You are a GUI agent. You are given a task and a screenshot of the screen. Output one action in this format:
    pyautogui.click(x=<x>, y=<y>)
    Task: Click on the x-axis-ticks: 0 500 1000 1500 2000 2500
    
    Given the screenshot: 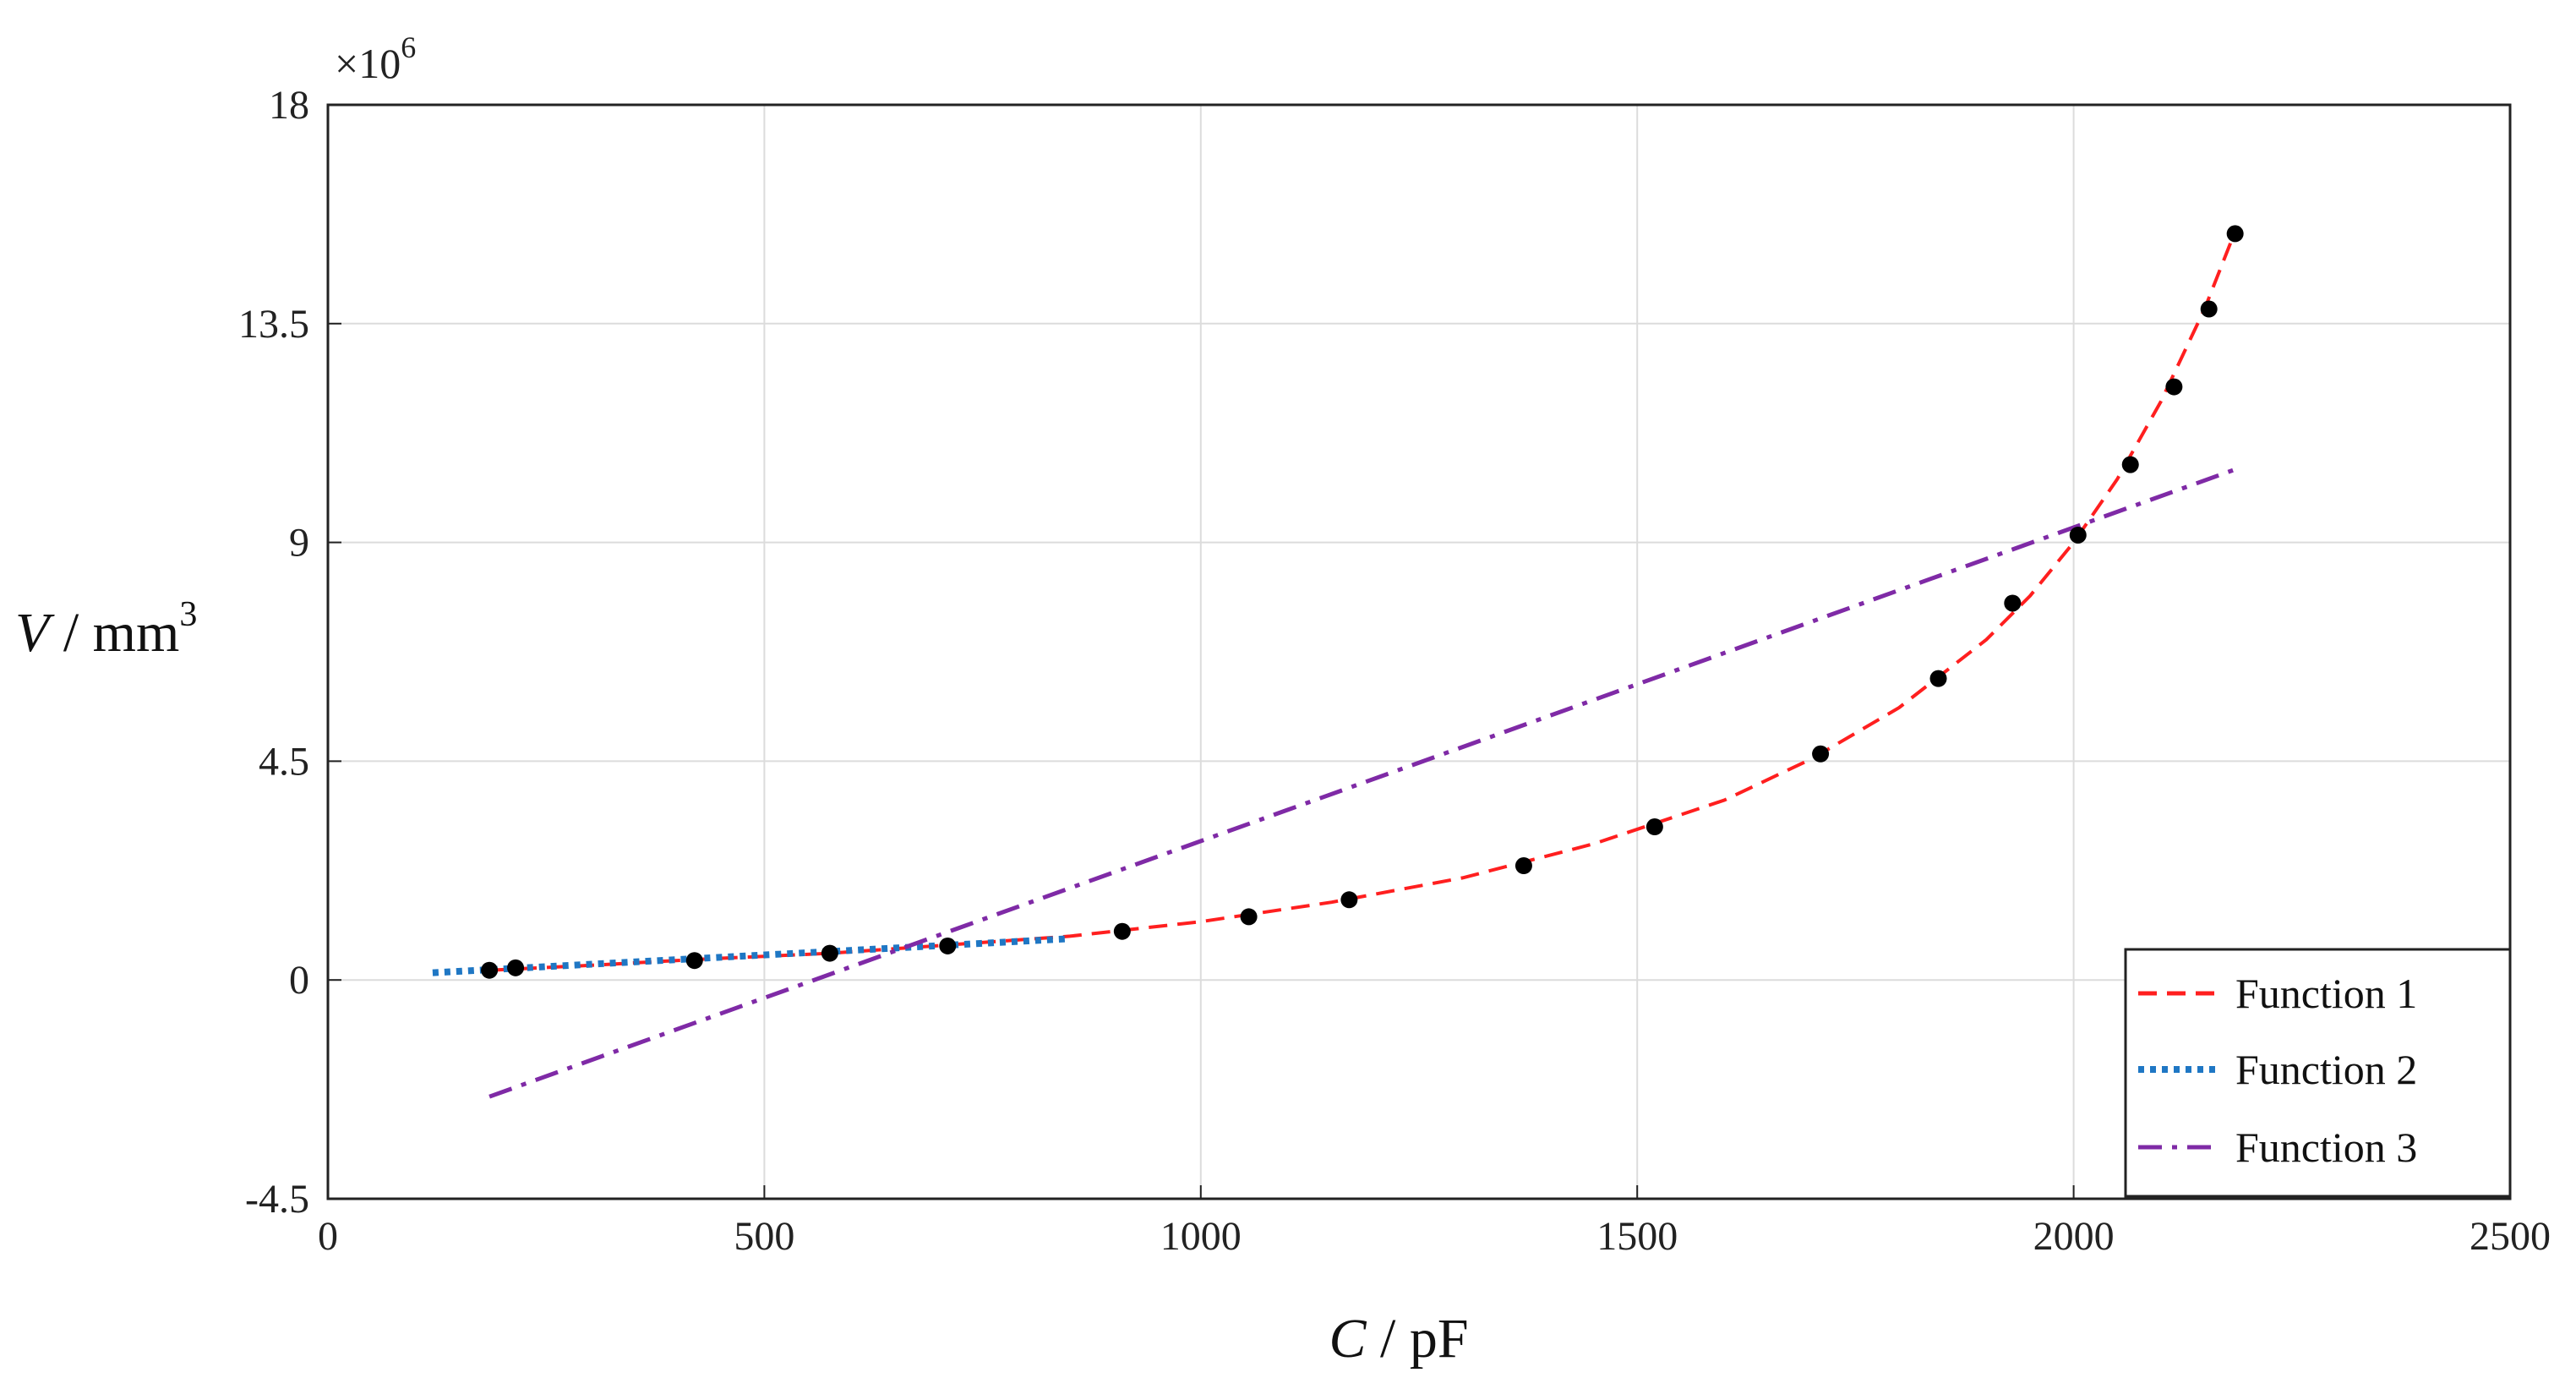 What is the action you would take?
    pyautogui.click(x=1434, y=1222)
    